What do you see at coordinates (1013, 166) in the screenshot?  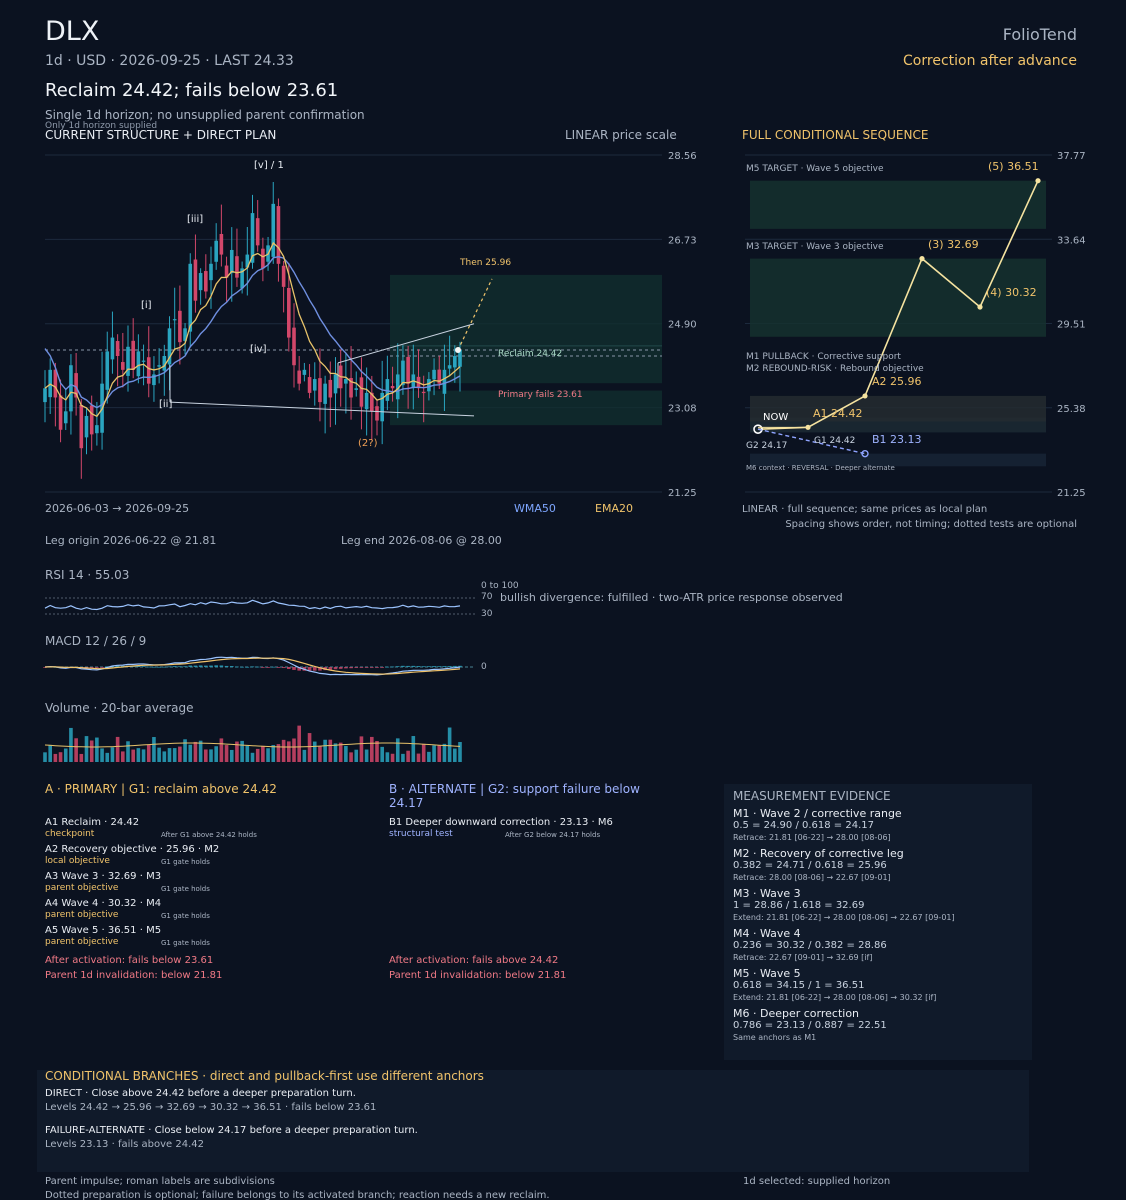 I see `primary-point-label: (5) 36.51` at bounding box center [1013, 166].